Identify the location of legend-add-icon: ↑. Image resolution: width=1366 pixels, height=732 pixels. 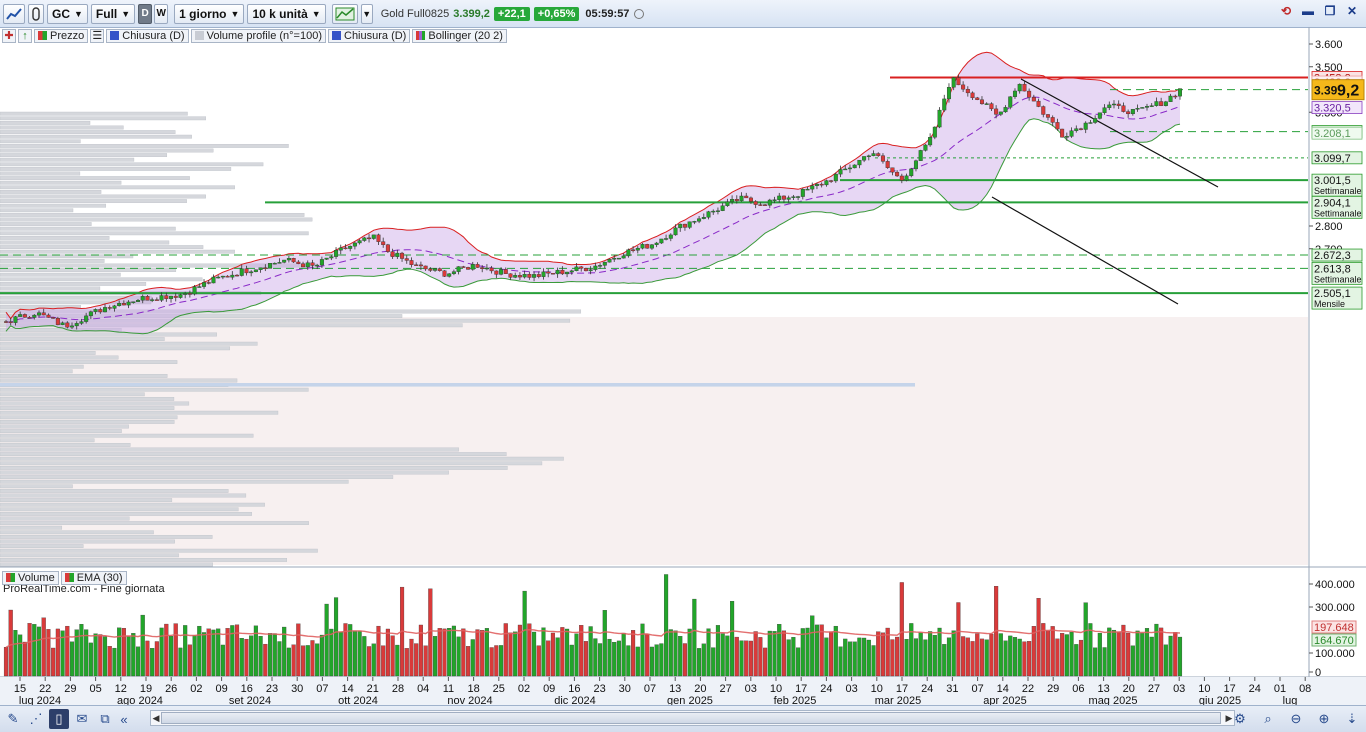
(25, 35).